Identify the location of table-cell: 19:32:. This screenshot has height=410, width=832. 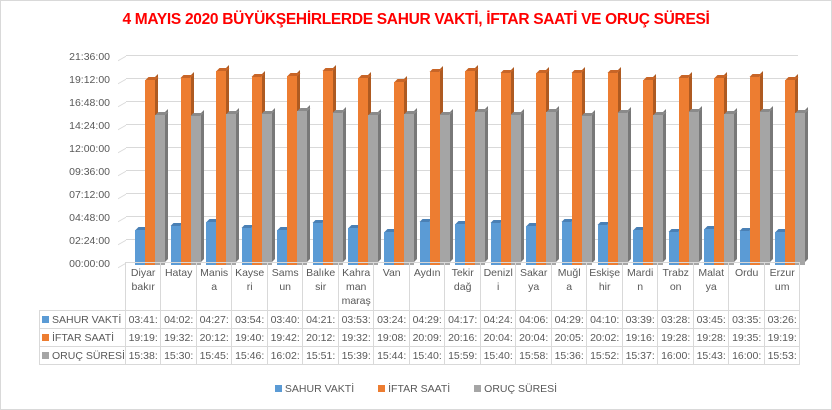
(356, 337).